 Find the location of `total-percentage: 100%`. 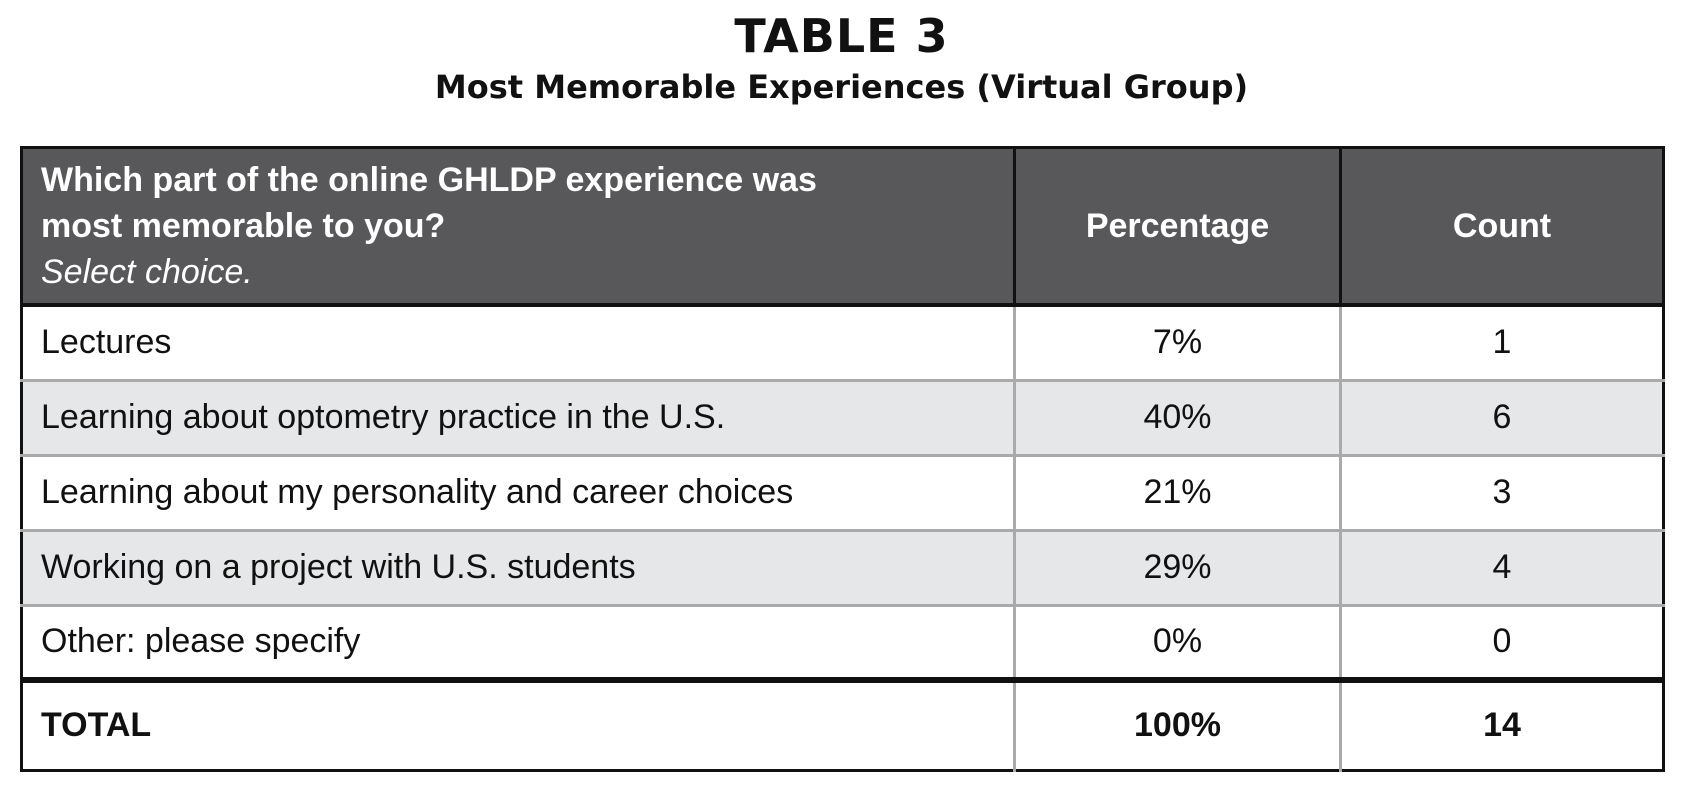

total-percentage: 100% is located at coordinates (1178, 725).